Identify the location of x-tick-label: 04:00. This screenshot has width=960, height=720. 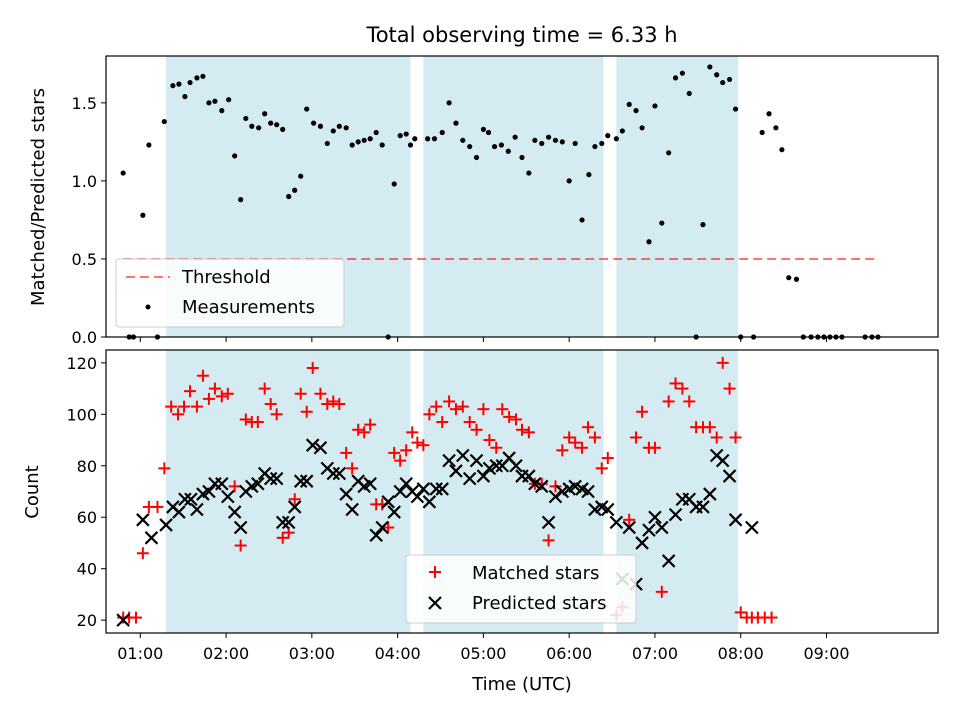
(398, 653).